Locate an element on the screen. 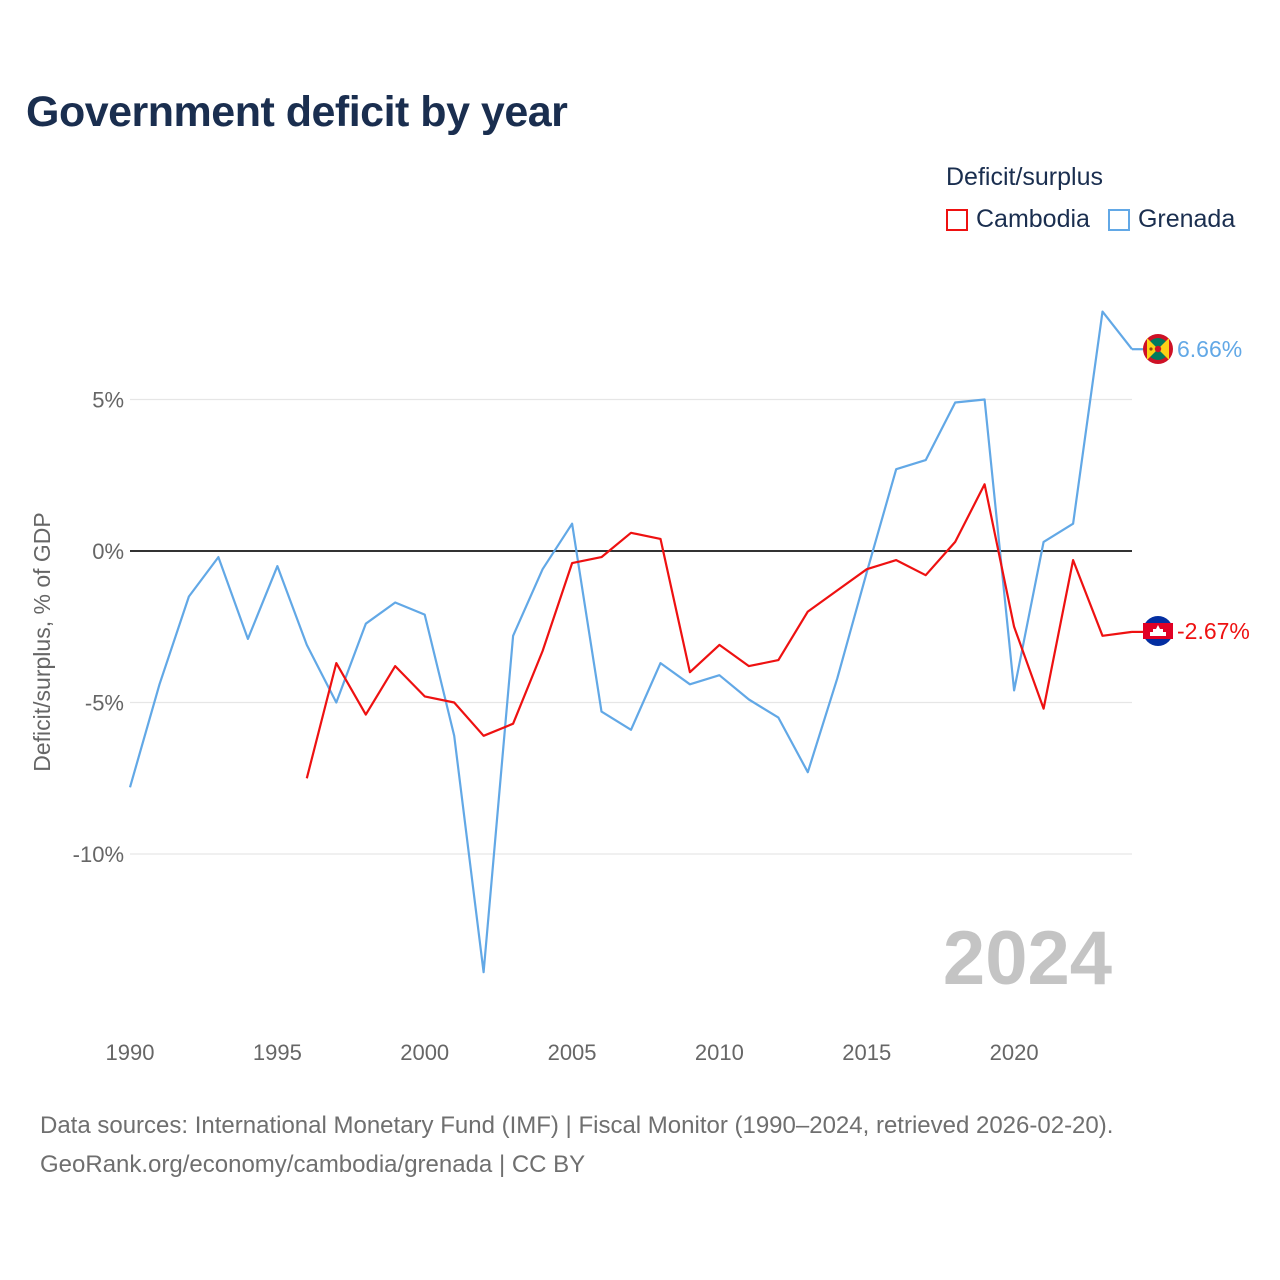 This screenshot has height=1280, width=1280. x-tick-label: 1995 is located at coordinates (277, 1052).